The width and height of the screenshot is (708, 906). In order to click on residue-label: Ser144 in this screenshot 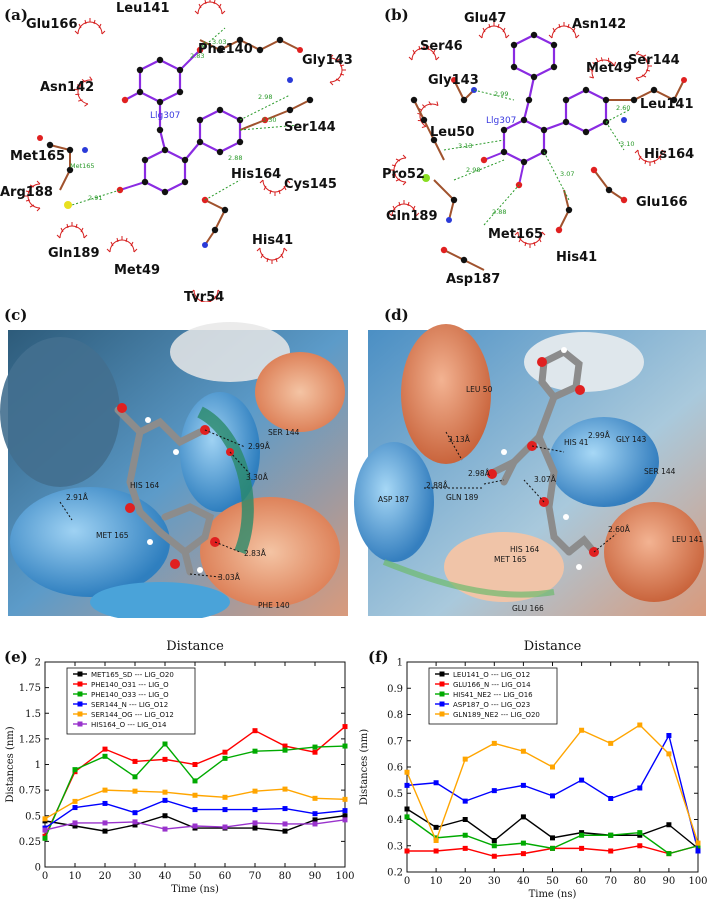, I will do `click(310, 127)`.